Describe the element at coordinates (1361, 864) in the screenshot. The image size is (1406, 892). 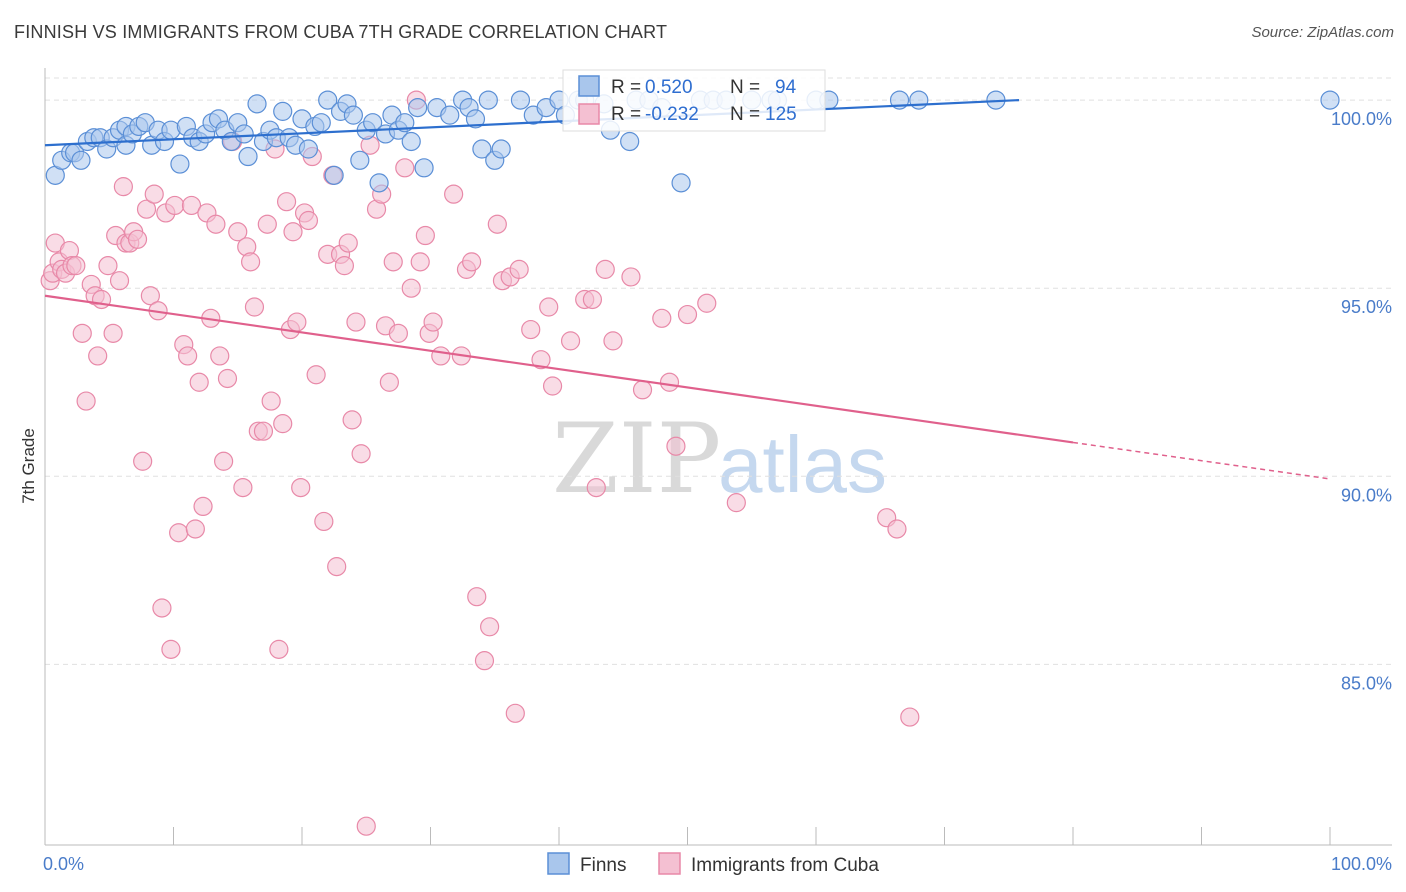
I see `x-tick-label-right: 100.0%` at that location.